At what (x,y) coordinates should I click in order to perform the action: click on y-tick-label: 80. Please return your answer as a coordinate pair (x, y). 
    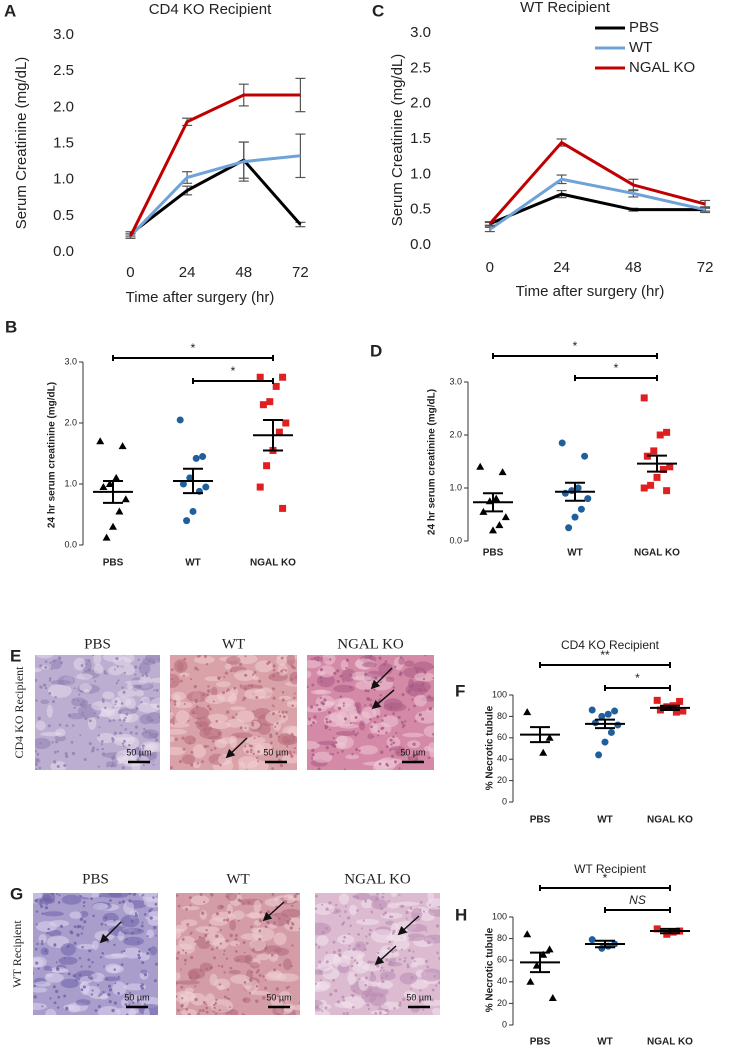
    Looking at the image, I should click on (502, 716).